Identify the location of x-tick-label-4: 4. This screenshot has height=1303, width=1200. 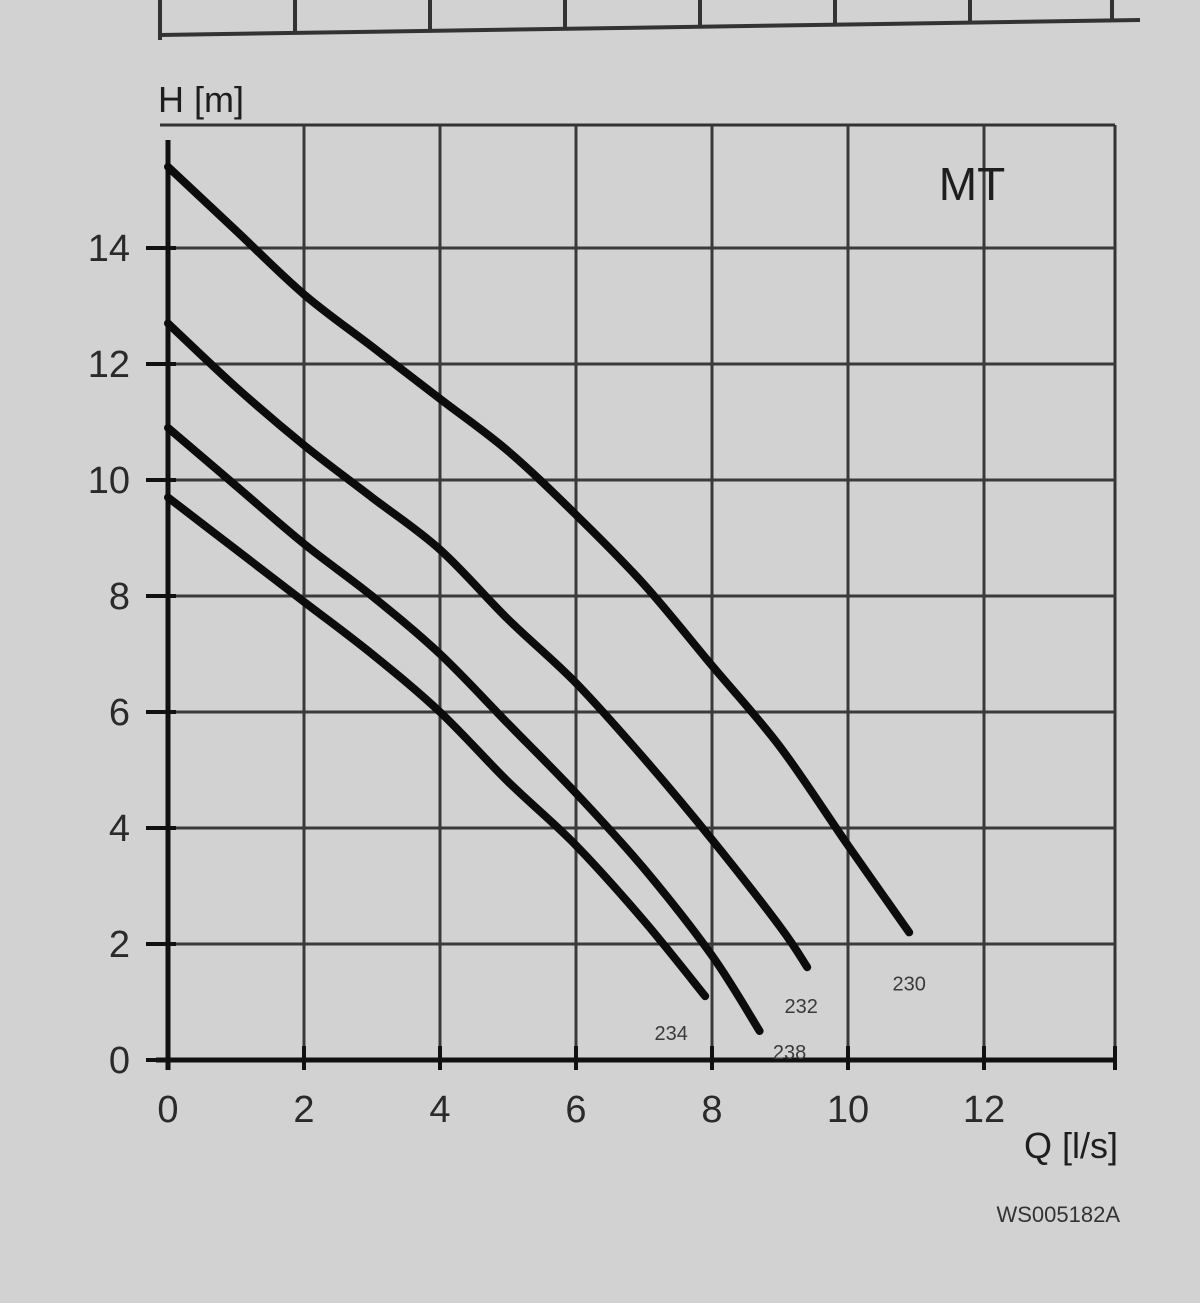
(439, 1110).